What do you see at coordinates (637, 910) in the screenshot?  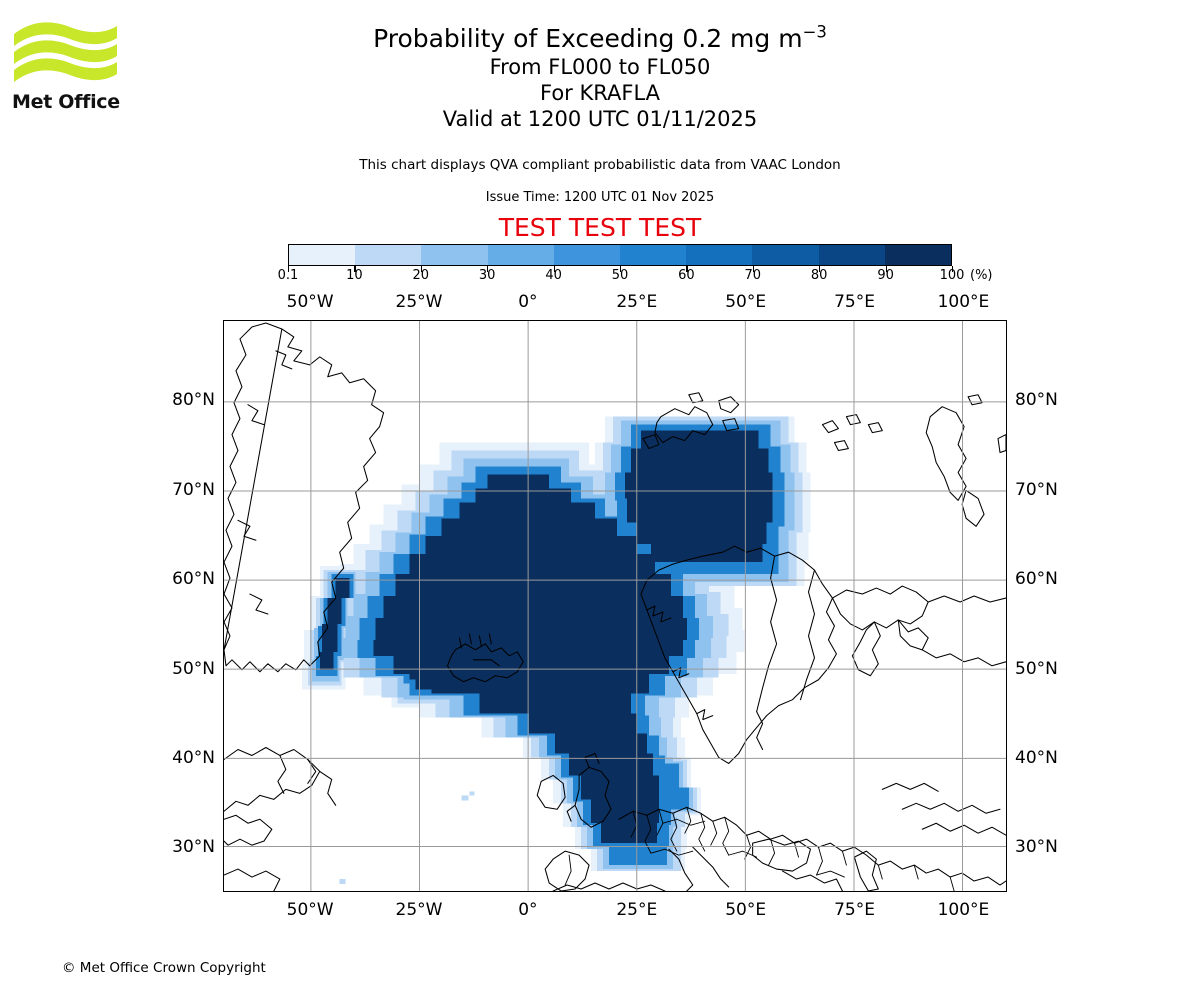 I see `longitude-label-bottom: 25°E` at bounding box center [637, 910].